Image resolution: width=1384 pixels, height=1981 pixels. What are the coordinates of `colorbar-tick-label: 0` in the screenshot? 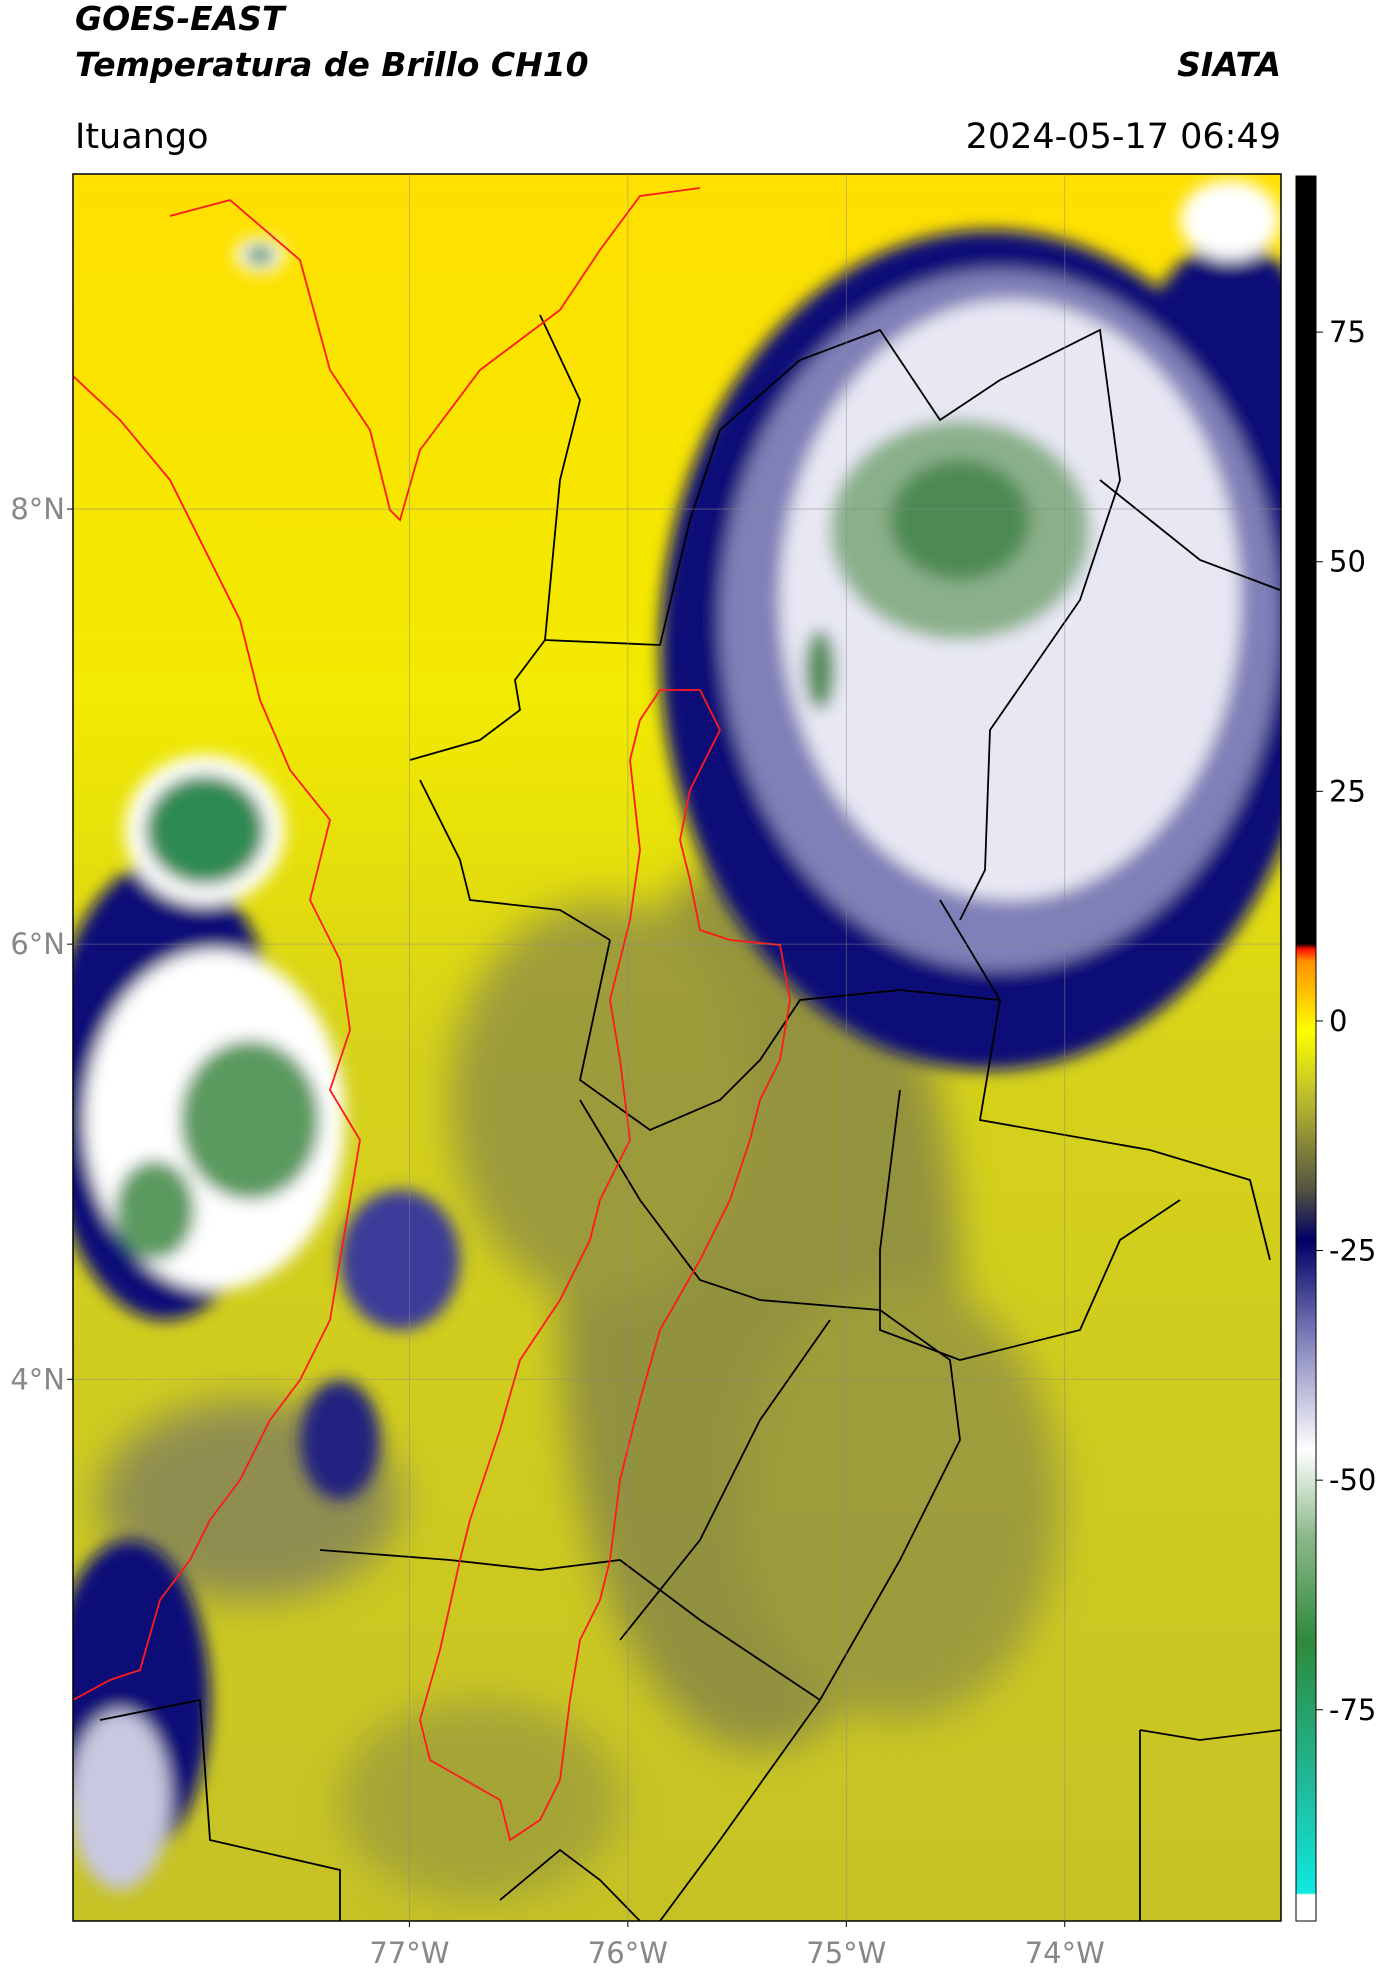 It's located at (1338, 1021).